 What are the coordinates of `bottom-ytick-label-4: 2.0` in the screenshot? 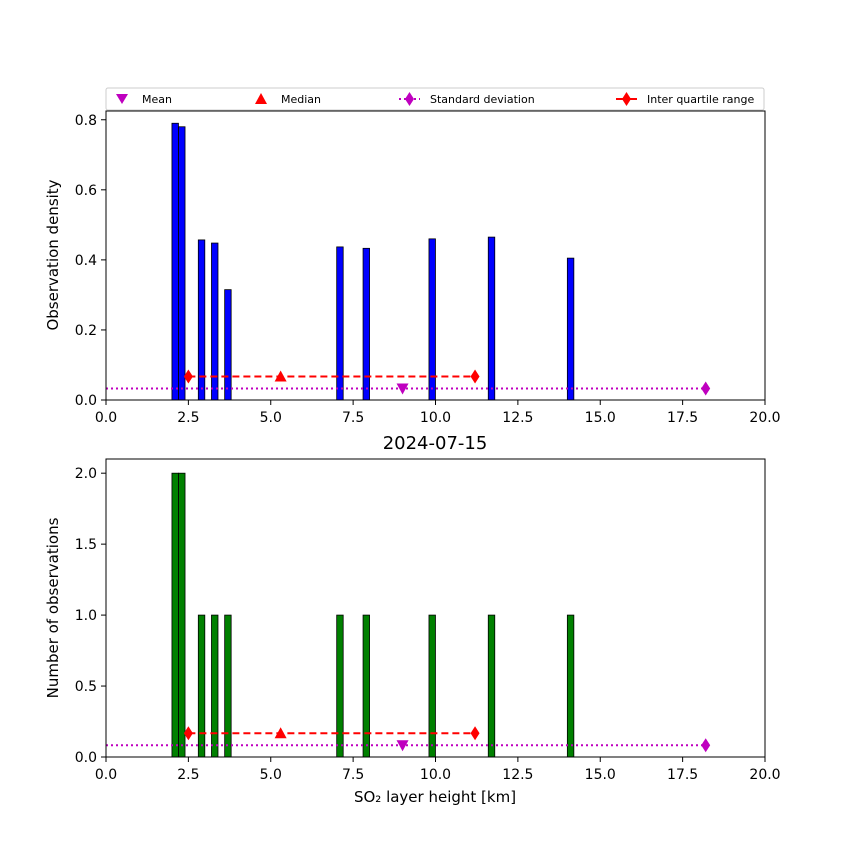 It's located at (86, 474).